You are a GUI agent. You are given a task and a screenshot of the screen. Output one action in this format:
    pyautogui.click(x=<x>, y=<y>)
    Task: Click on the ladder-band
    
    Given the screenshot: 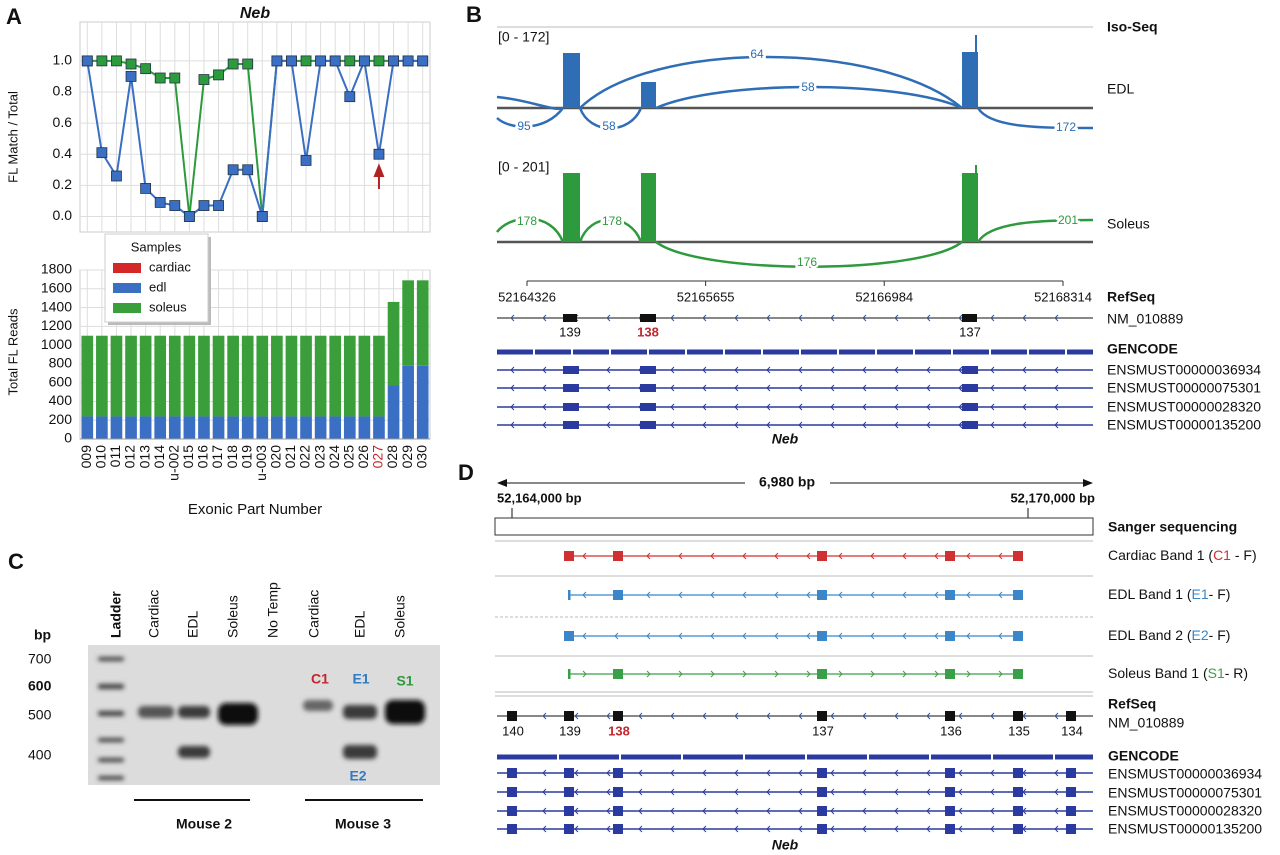 What is the action you would take?
    pyautogui.click(x=111, y=686)
    